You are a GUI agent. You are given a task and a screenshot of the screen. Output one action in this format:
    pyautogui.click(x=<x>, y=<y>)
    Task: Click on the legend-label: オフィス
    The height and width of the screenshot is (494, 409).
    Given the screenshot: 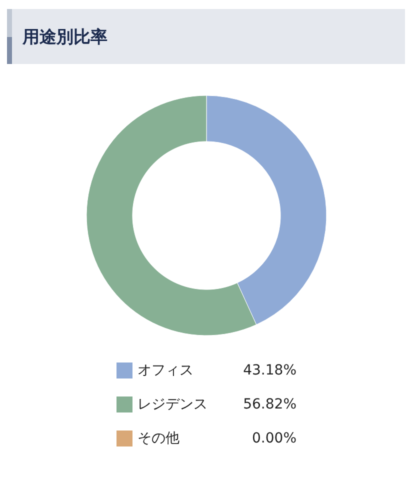 What is the action you would take?
    pyautogui.click(x=166, y=370)
    